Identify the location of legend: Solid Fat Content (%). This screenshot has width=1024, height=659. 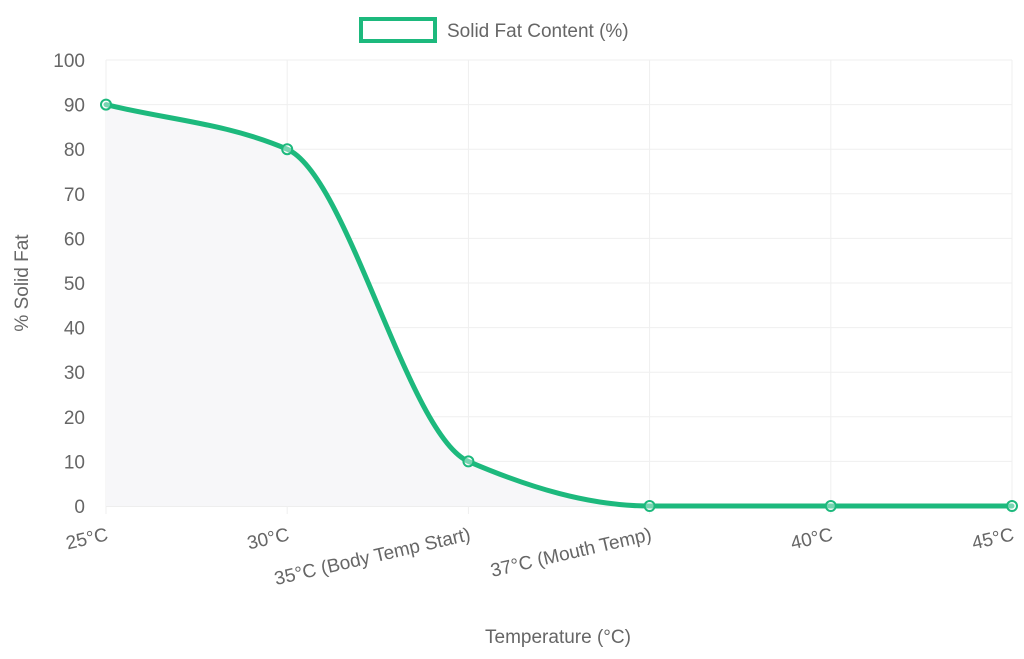
(494, 30).